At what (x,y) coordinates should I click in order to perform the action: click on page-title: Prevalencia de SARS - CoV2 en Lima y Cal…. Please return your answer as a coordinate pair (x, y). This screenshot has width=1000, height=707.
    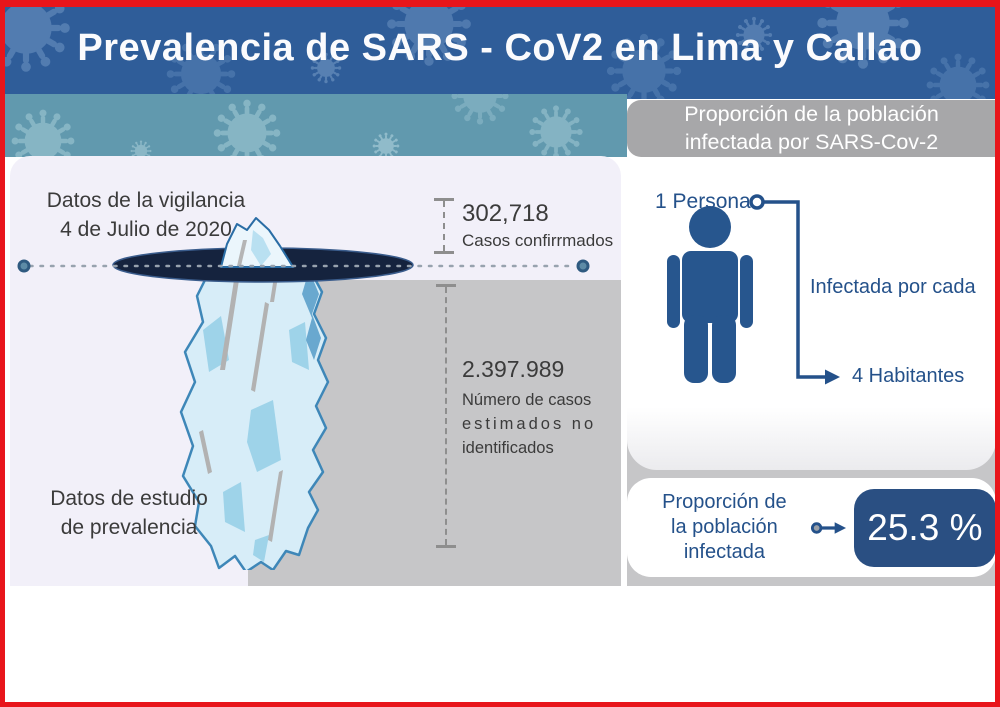
    Looking at the image, I should click on (500, 48).